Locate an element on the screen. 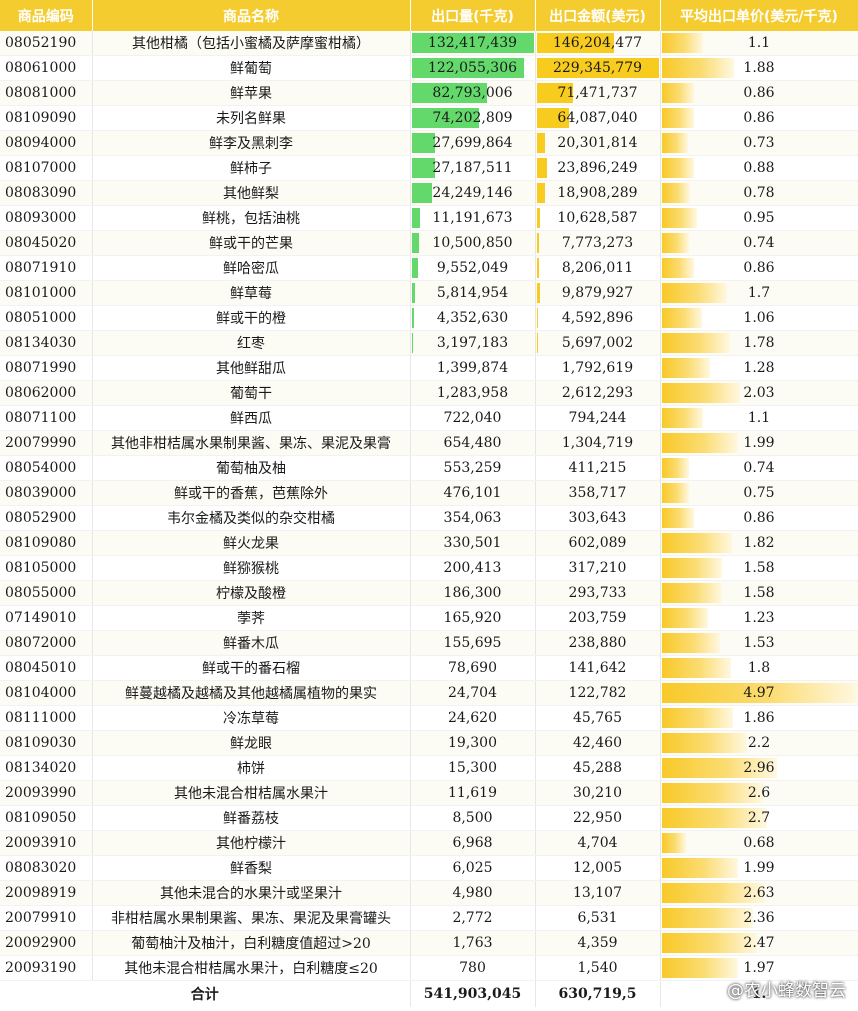  table-row: 08071910 鲜哈密瓜 9,552,049 8,206,011 0.86 is located at coordinates (429, 268).